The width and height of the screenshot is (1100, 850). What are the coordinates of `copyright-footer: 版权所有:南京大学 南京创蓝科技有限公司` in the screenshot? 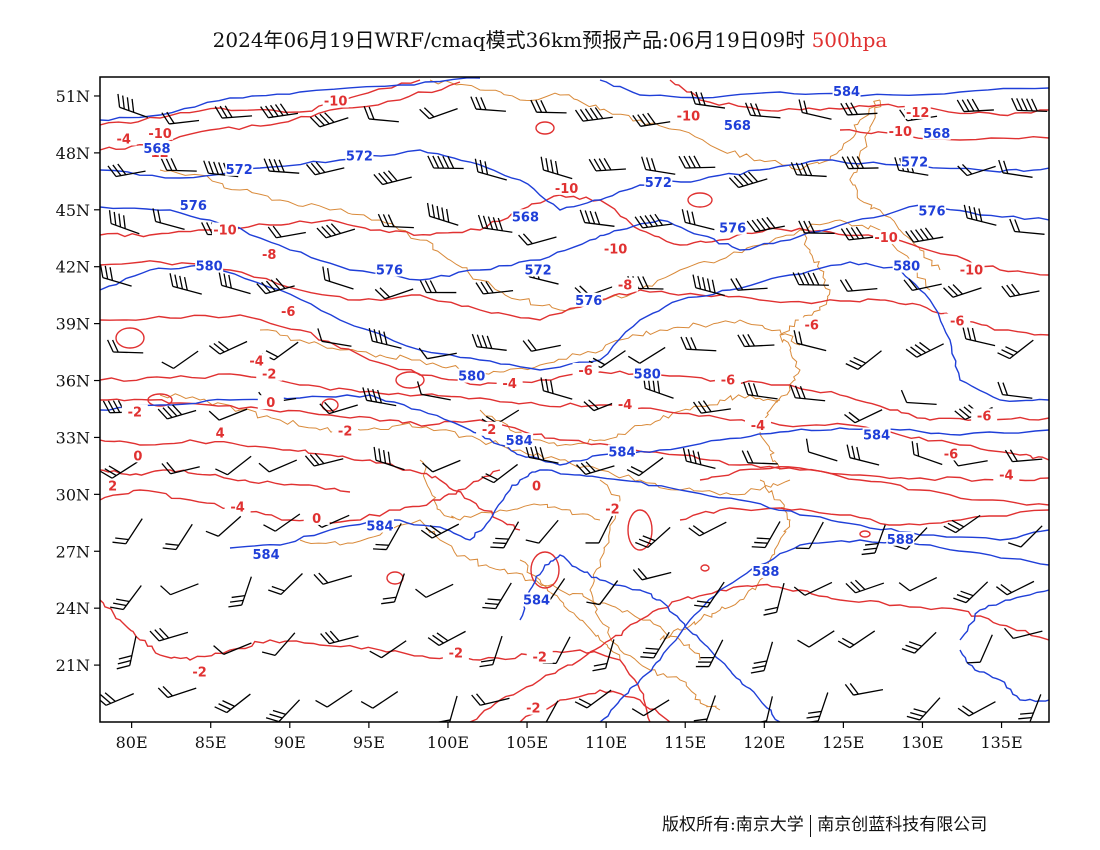 It's located at (824, 823).